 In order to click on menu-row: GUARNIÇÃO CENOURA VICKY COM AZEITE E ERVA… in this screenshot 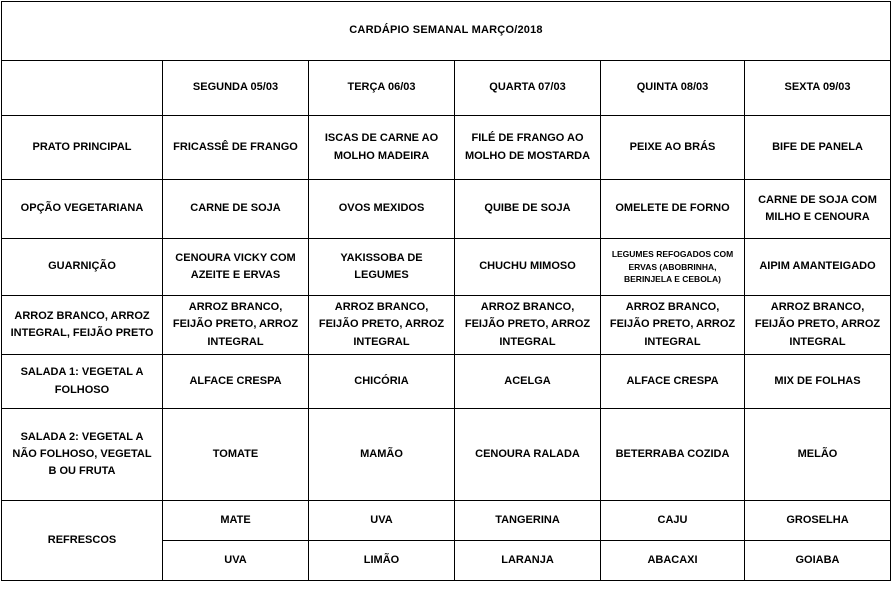, I will do `click(446, 267)`.